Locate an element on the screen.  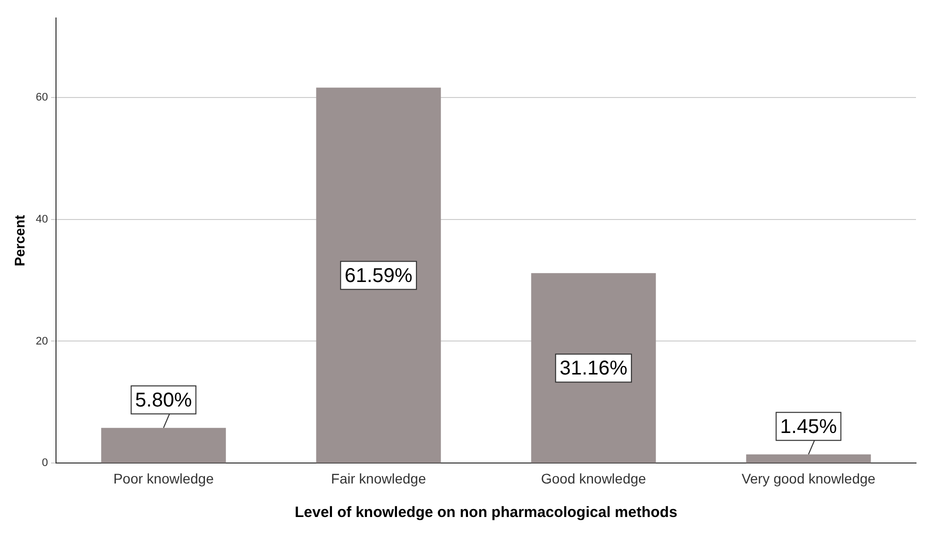
y-tick-label: 40 is located at coordinates (42, 219).